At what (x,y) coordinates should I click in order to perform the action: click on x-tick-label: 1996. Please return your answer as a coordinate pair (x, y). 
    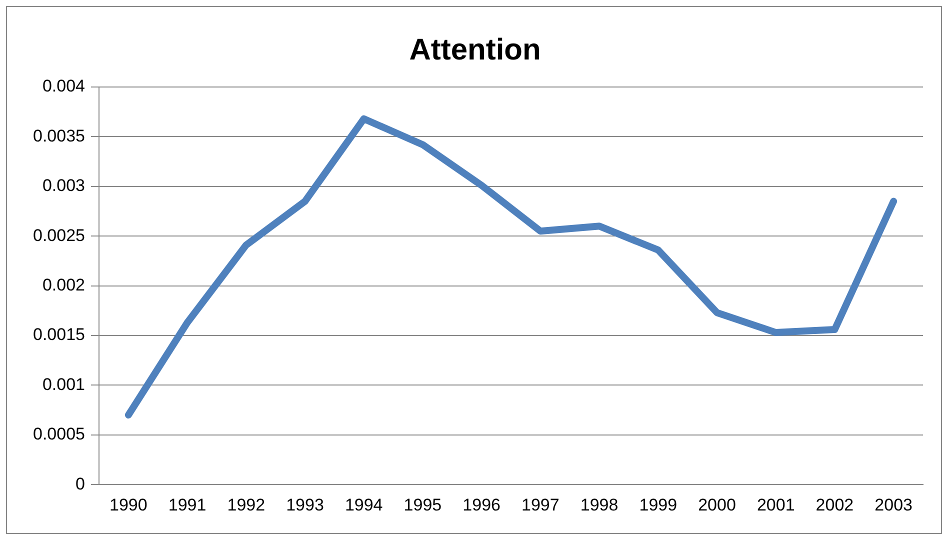
    Looking at the image, I should click on (481, 504).